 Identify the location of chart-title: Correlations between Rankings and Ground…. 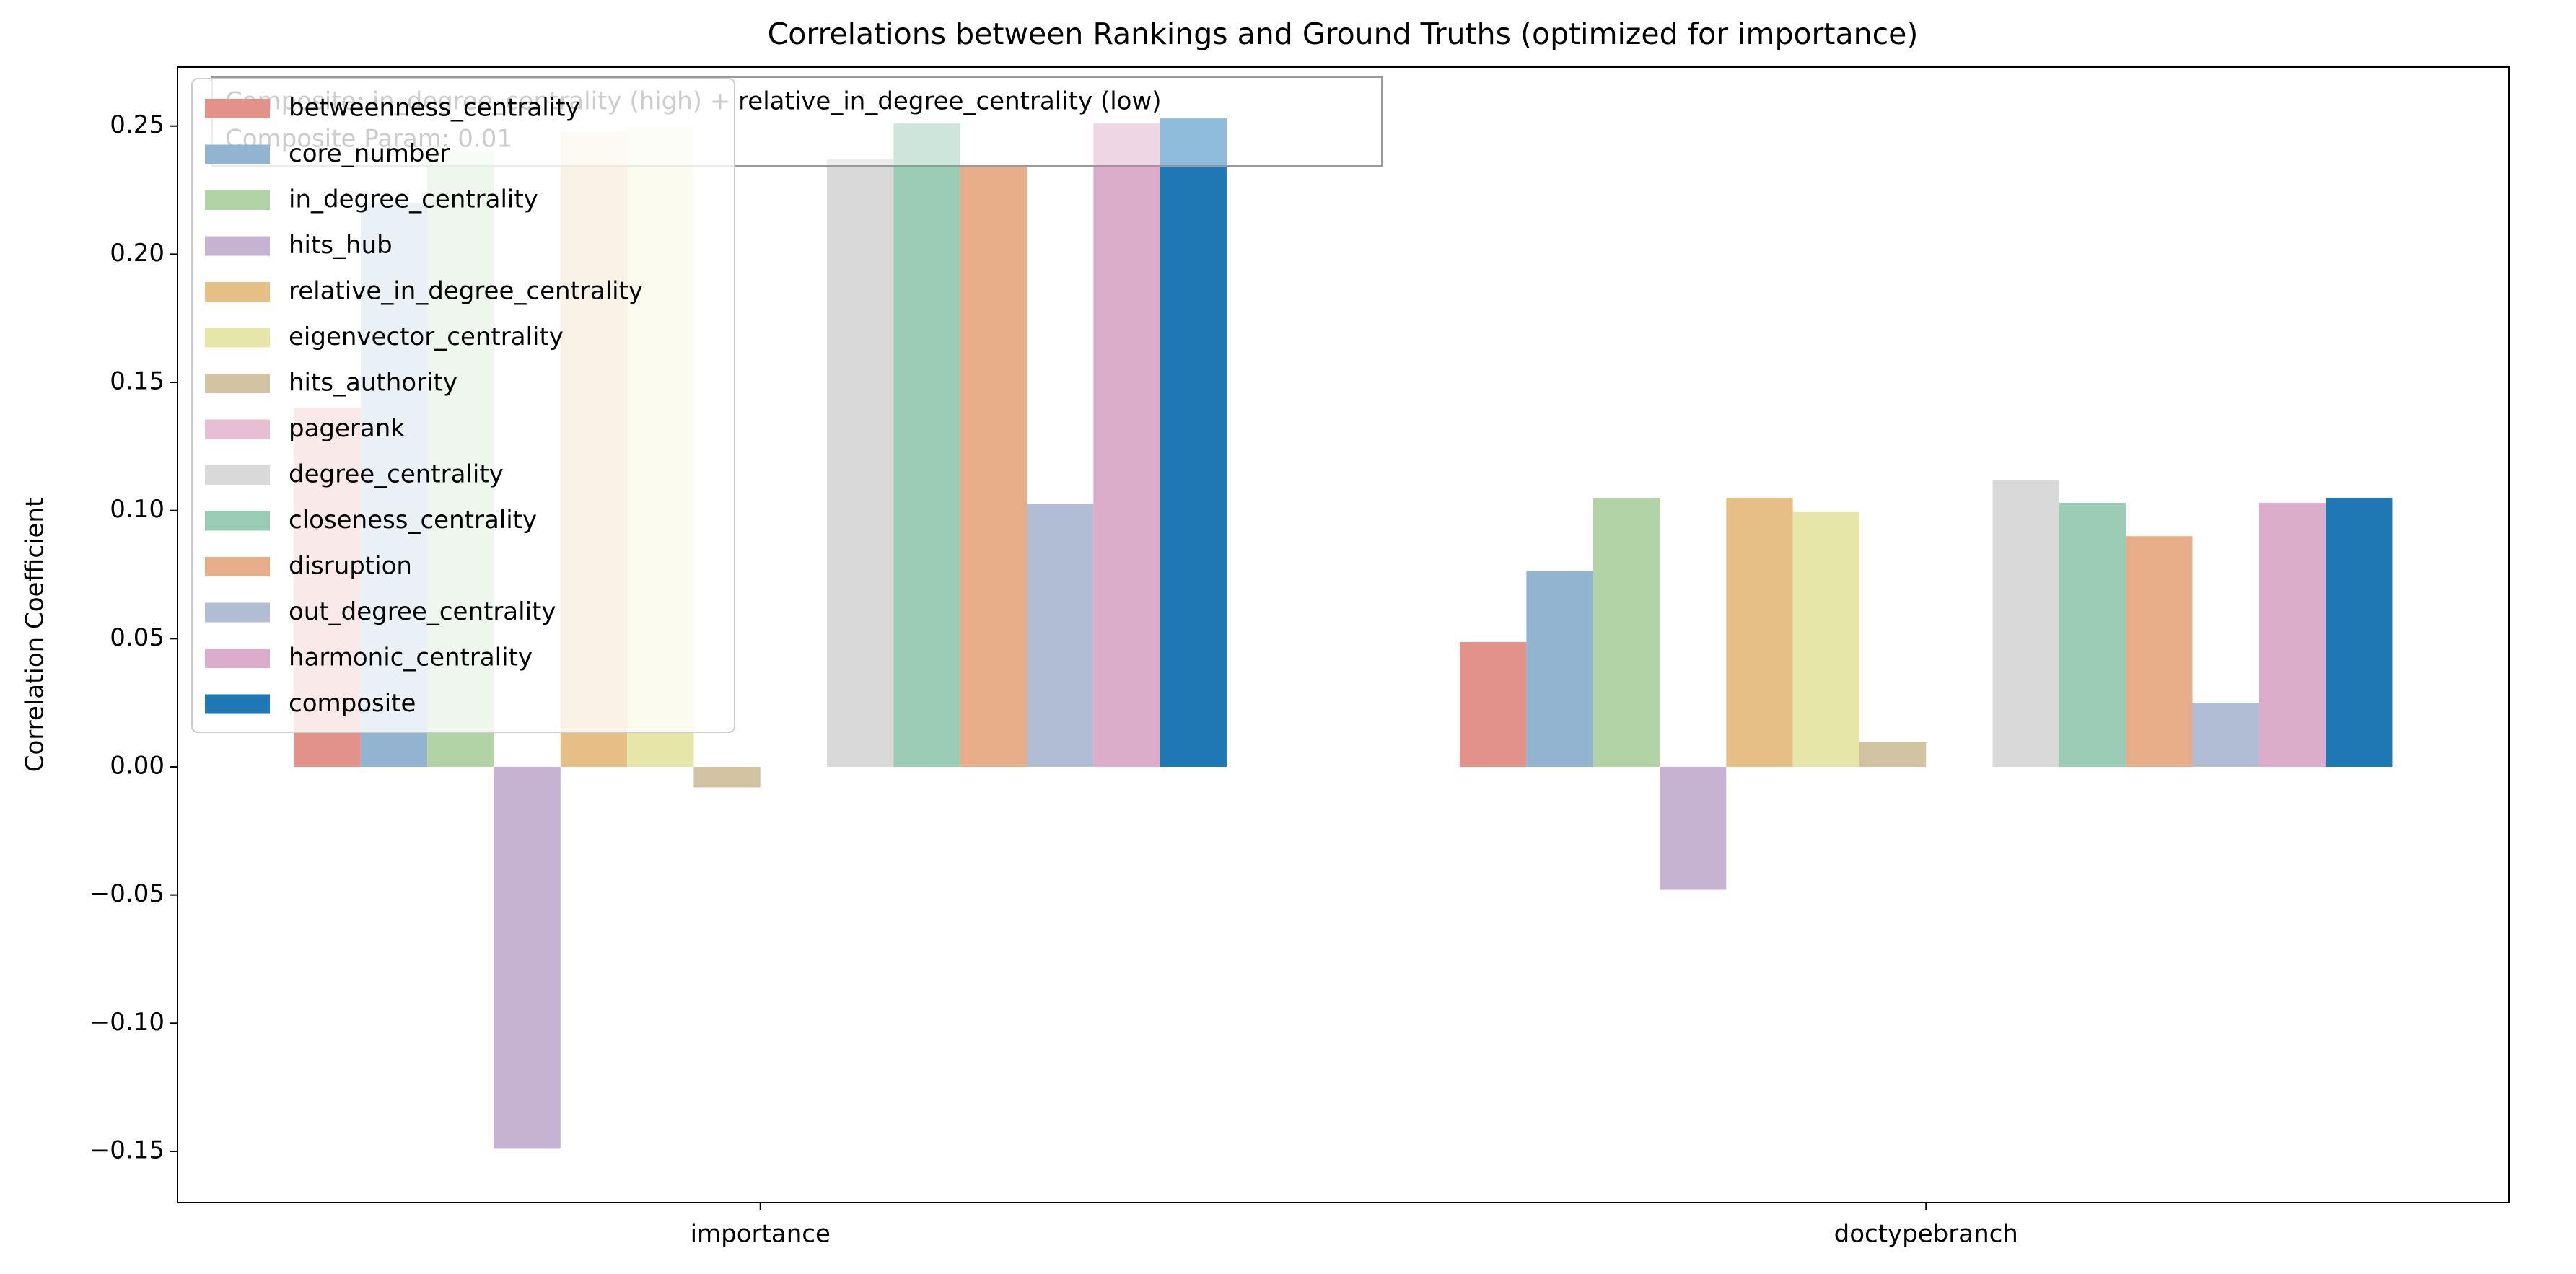
(1343, 34).